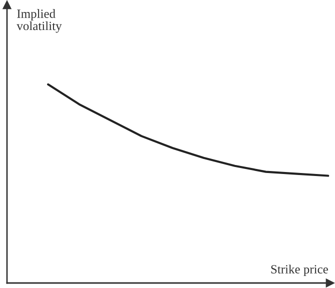  Describe the element at coordinates (299, 270) in the screenshot. I see `x-axis-title: Strike price` at that location.